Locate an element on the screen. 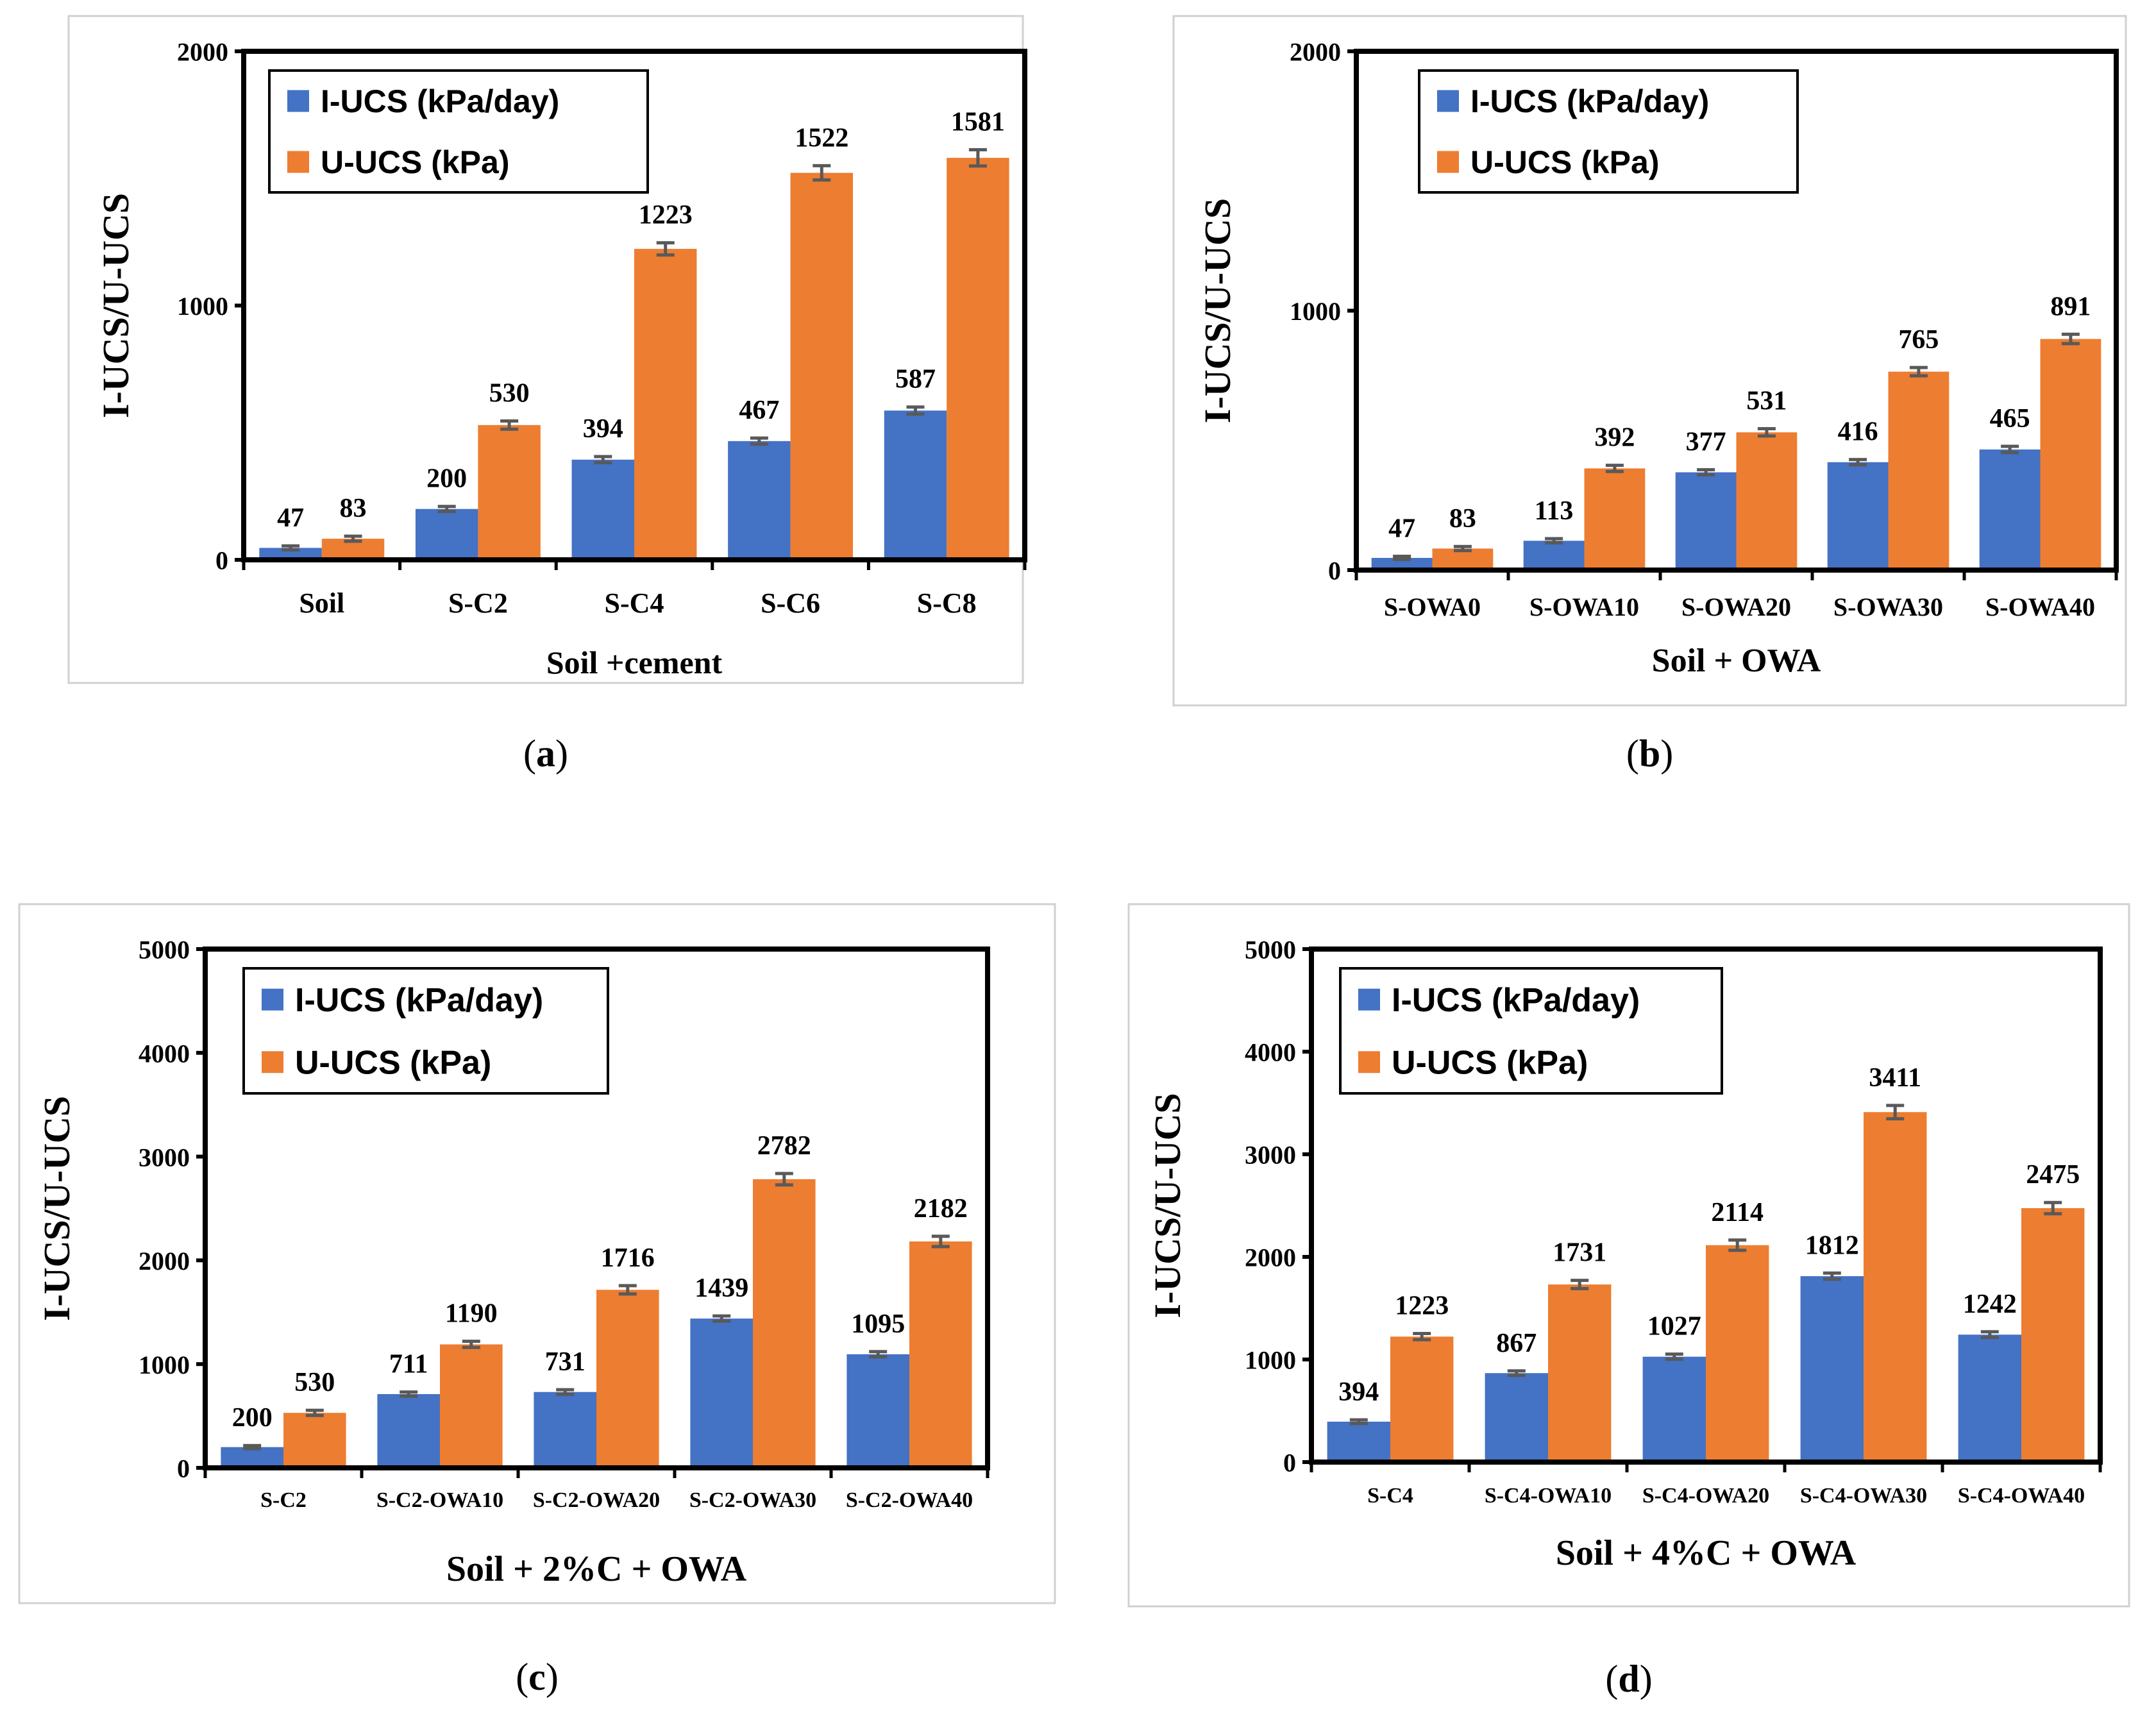 This screenshot has width=2156, height=1725. x-tick-label: S-C4-OWA40 is located at coordinates (2021, 1496).